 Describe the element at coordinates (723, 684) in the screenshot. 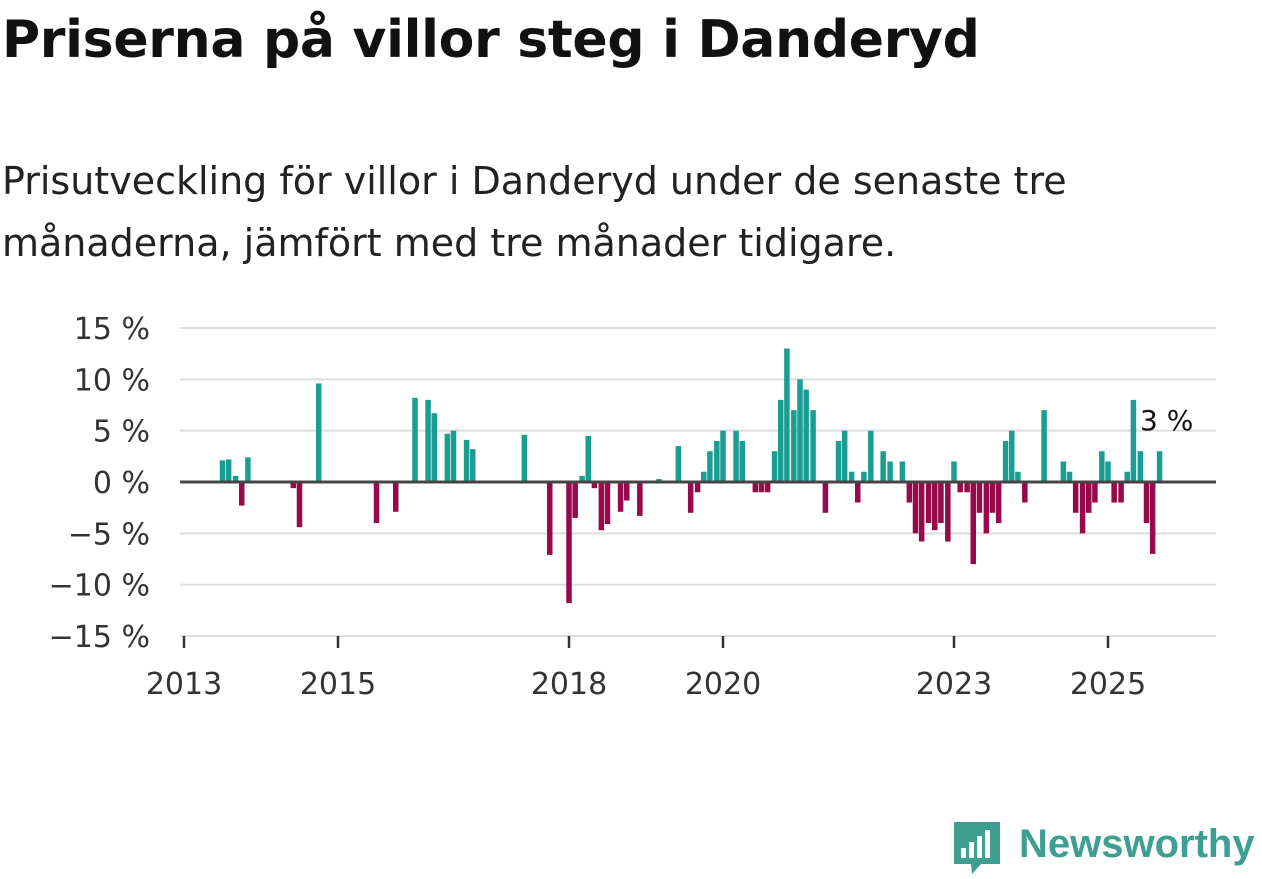

I see `x-tick-label: 2020` at that location.